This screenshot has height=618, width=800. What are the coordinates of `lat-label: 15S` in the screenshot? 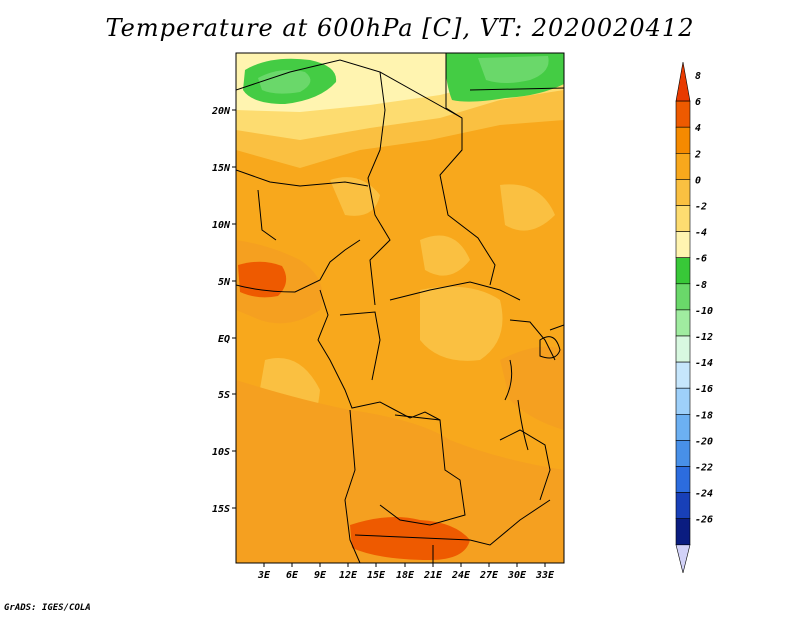 It's located at (221, 509).